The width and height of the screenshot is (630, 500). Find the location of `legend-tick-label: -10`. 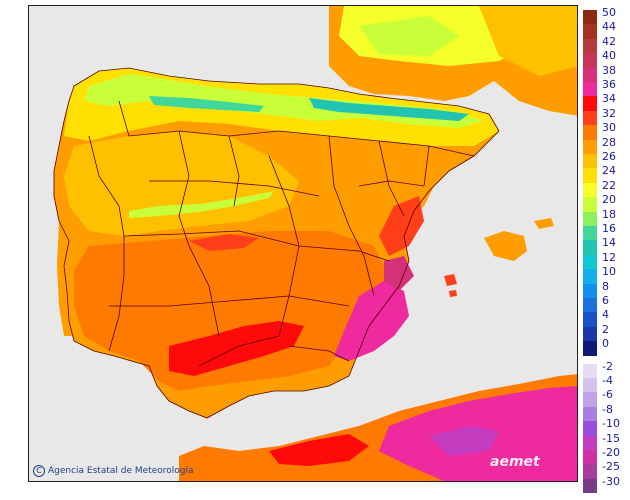

legend-tick-label: -10 is located at coordinates (611, 424).